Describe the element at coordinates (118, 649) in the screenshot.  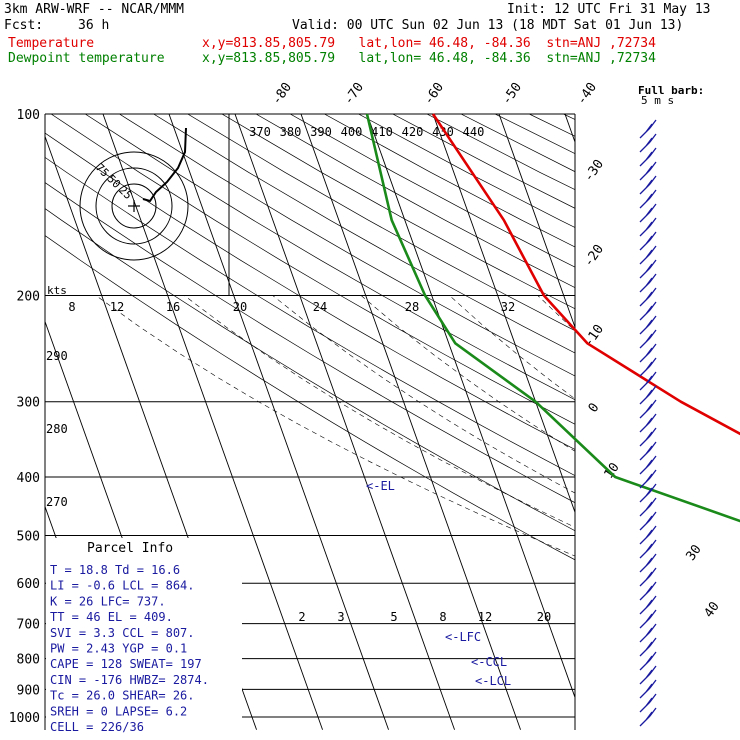
I see `parcel-info-row: PW = 2.43 YGP = 0.1` at that location.